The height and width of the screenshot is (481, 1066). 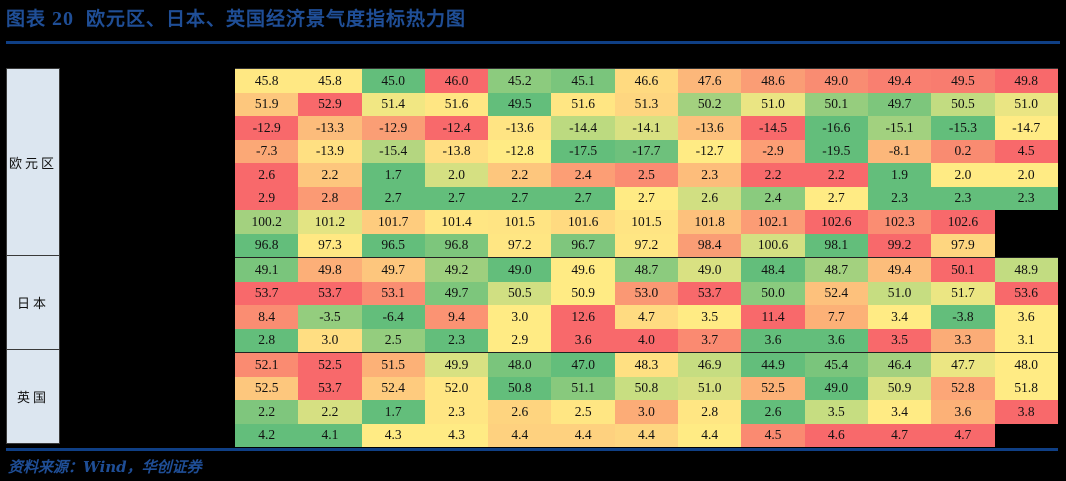 What do you see at coordinates (393, 104) in the screenshot?
I see `heatmap-cell: 51.4` at bounding box center [393, 104].